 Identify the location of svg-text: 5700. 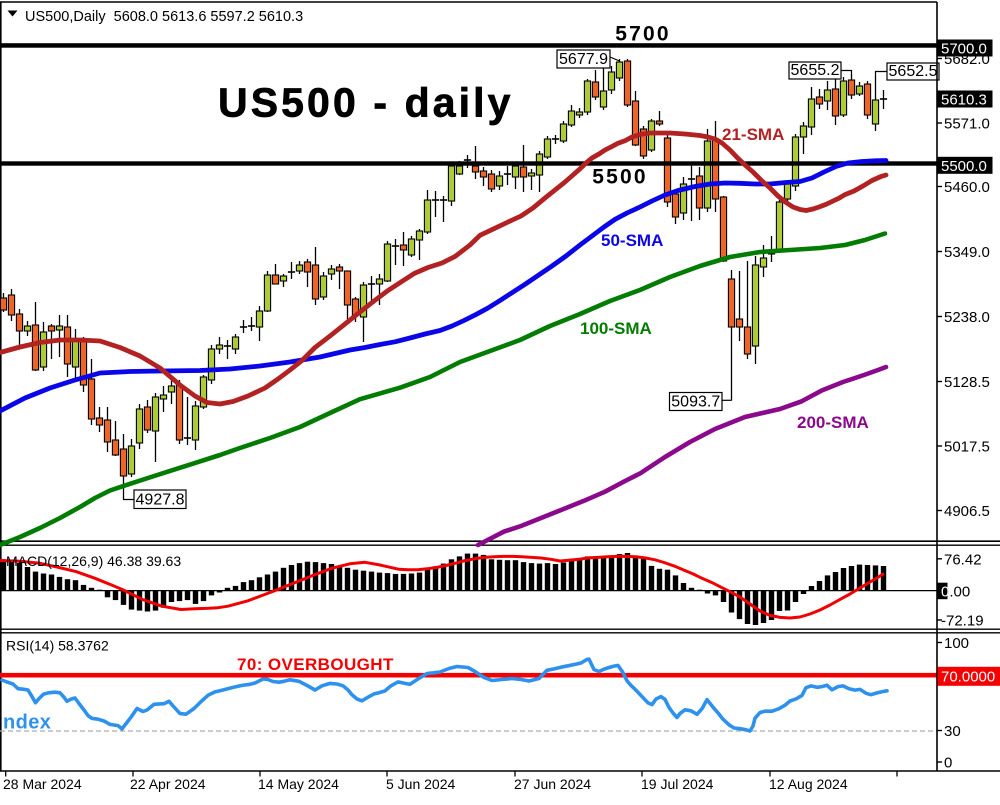
(643, 34).